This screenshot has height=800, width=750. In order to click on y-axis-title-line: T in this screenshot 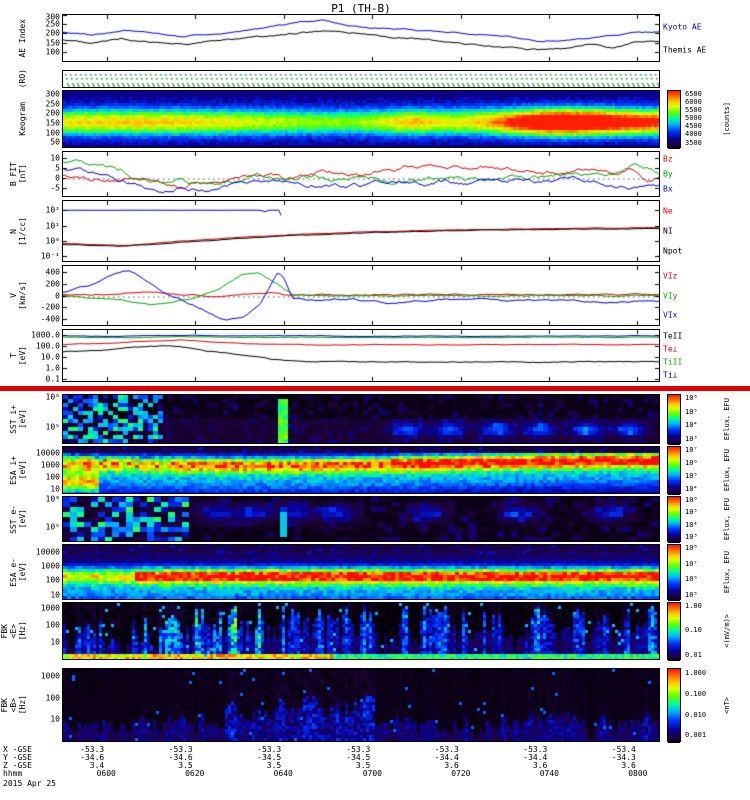, I will do `click(13, 355)`.